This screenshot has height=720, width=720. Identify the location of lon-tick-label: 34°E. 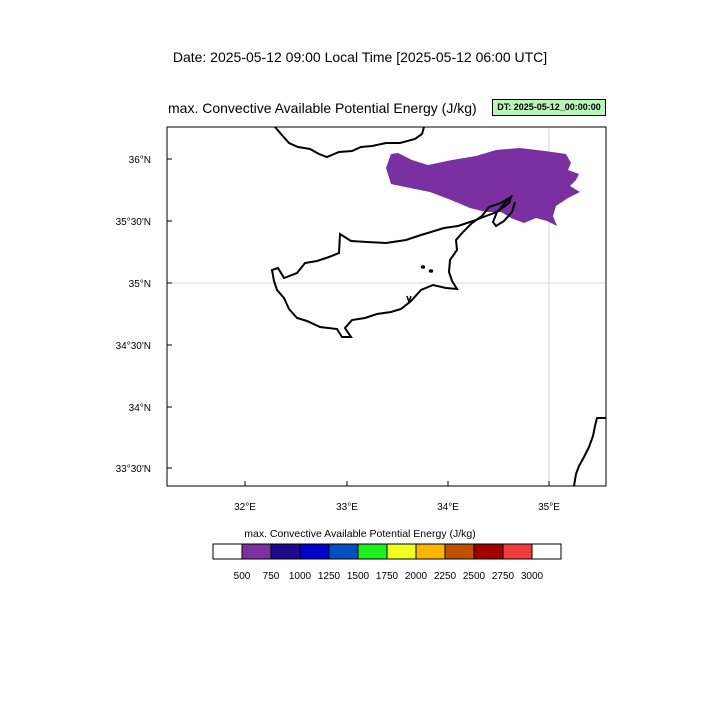
(448, 507).